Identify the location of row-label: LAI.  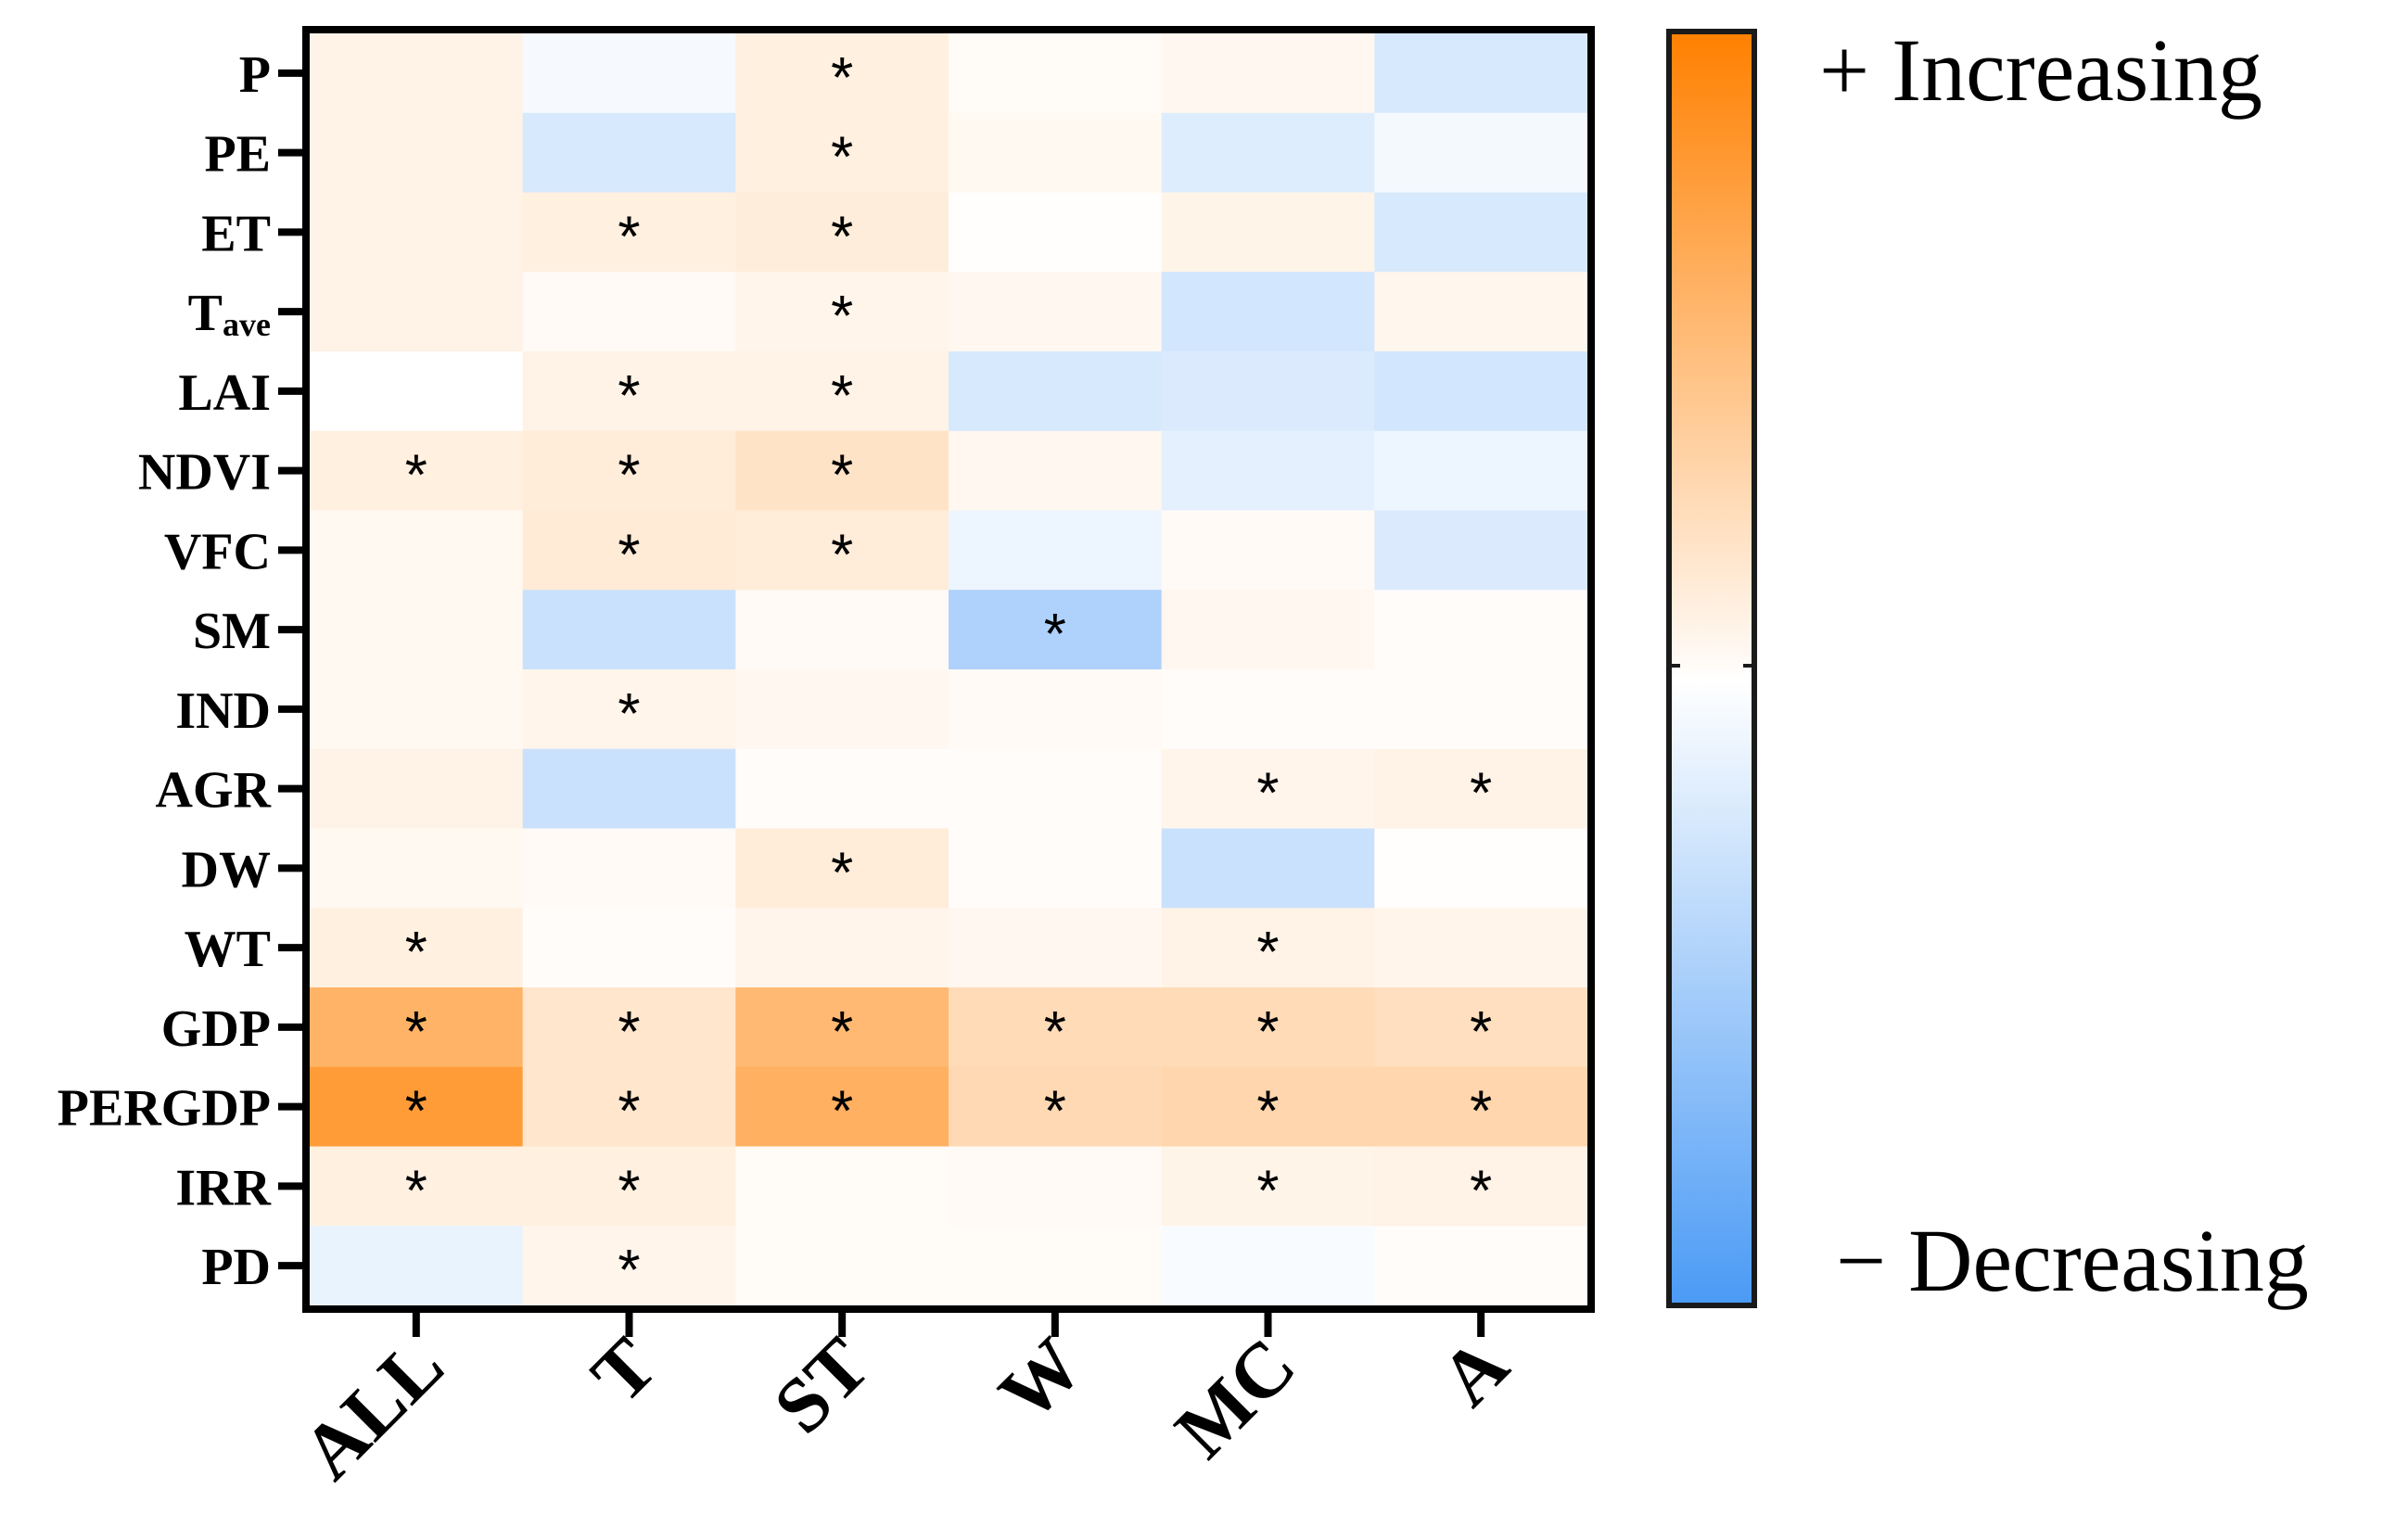
(224, 393).